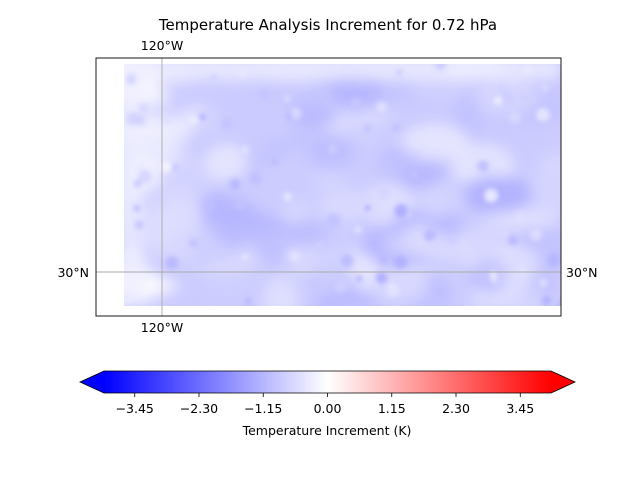  I want to click on colorbar-extend-low, so click(92, 382).